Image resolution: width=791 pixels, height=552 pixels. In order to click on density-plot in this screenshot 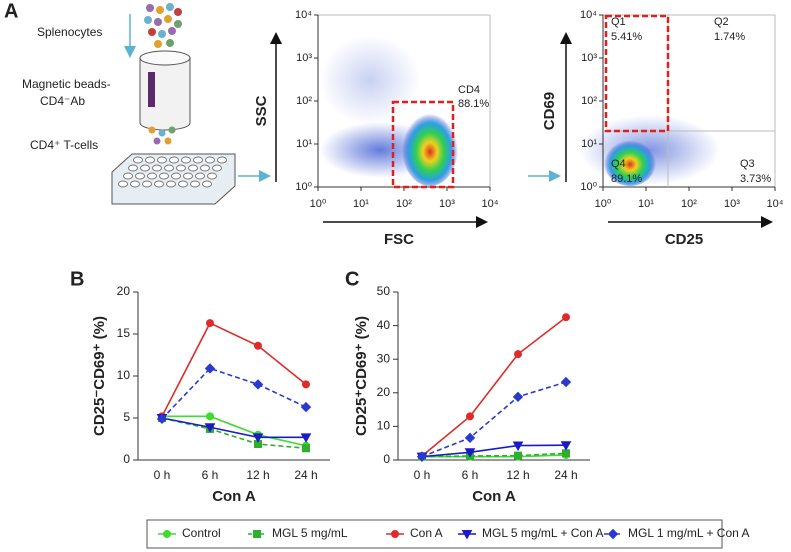, I will do `click(520, 110)`.